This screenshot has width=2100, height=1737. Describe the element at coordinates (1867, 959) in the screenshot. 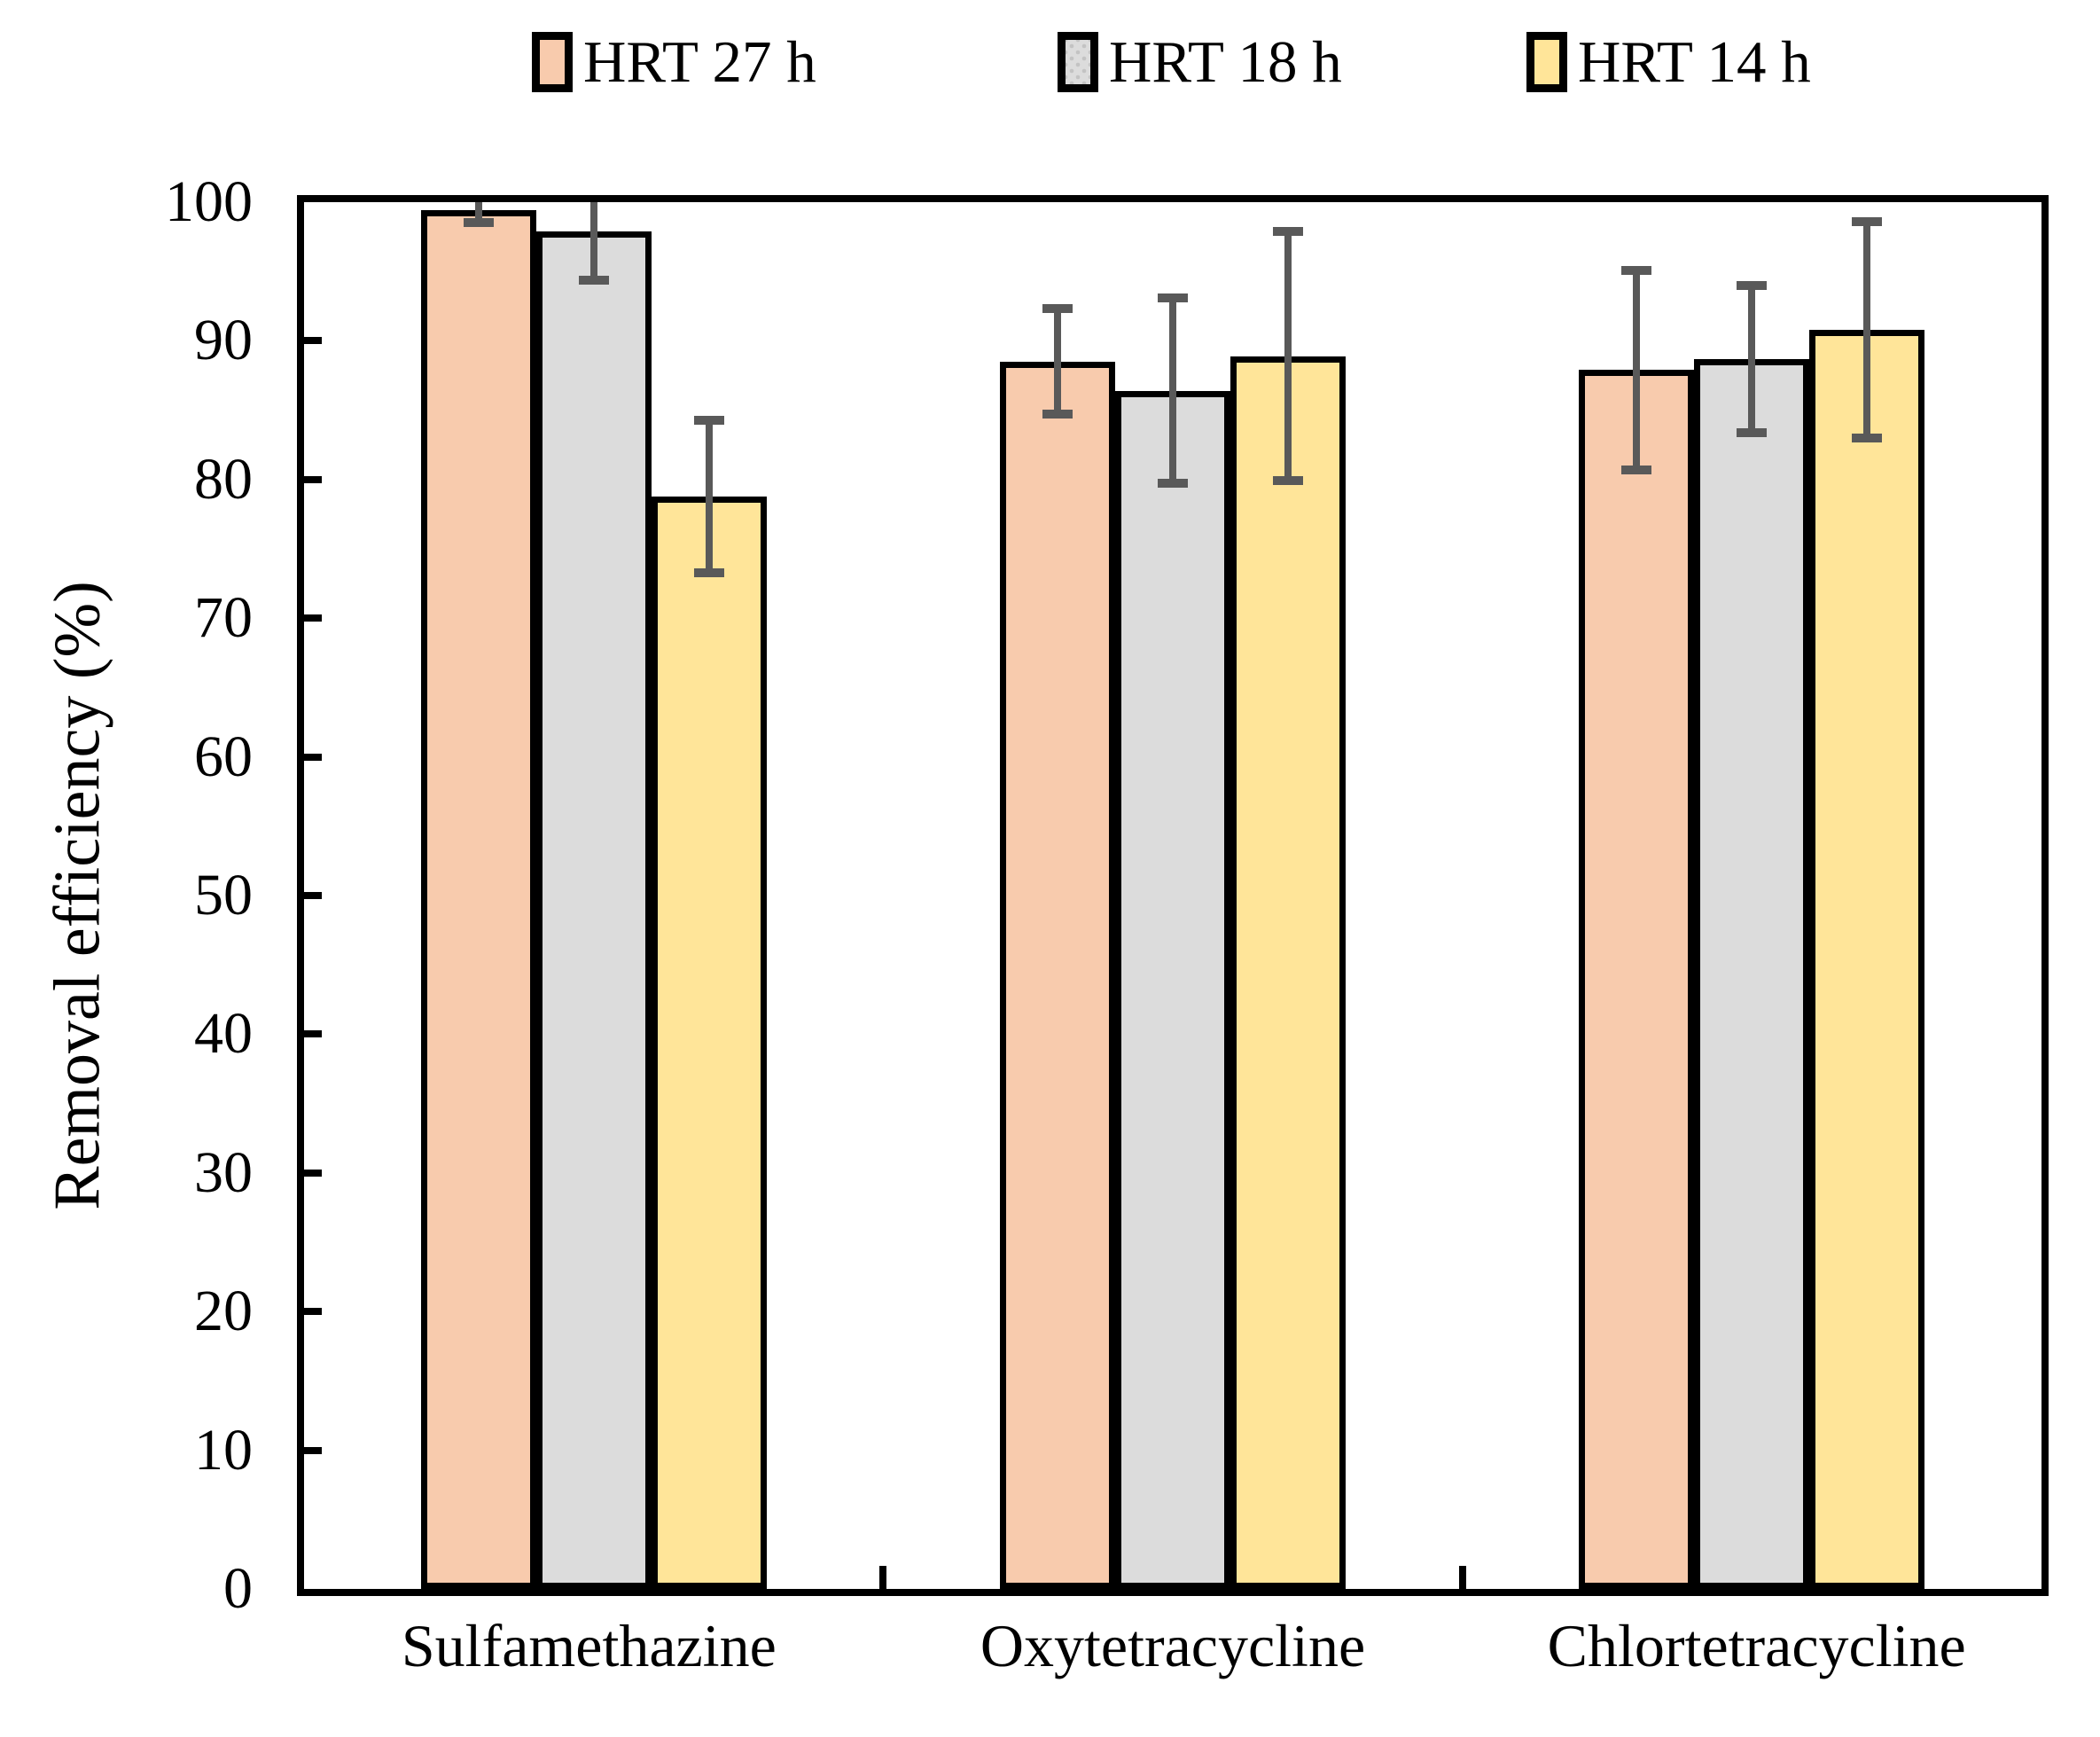

I see `bar-chlortetracycline-hrt-14-h` at that location.